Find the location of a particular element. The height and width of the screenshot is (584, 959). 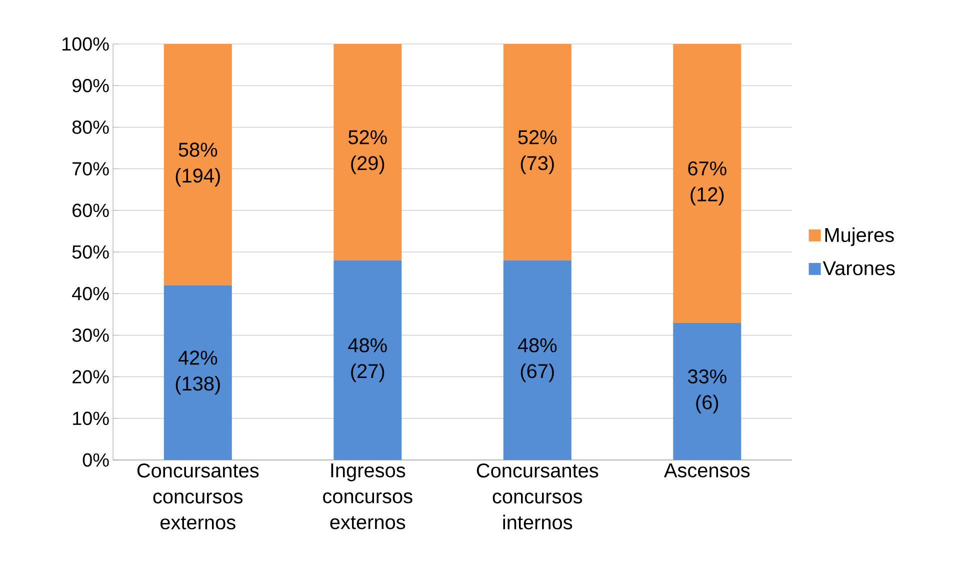

x-tick-label: Concursantes concursos externos is located at coordinates (198, 497).